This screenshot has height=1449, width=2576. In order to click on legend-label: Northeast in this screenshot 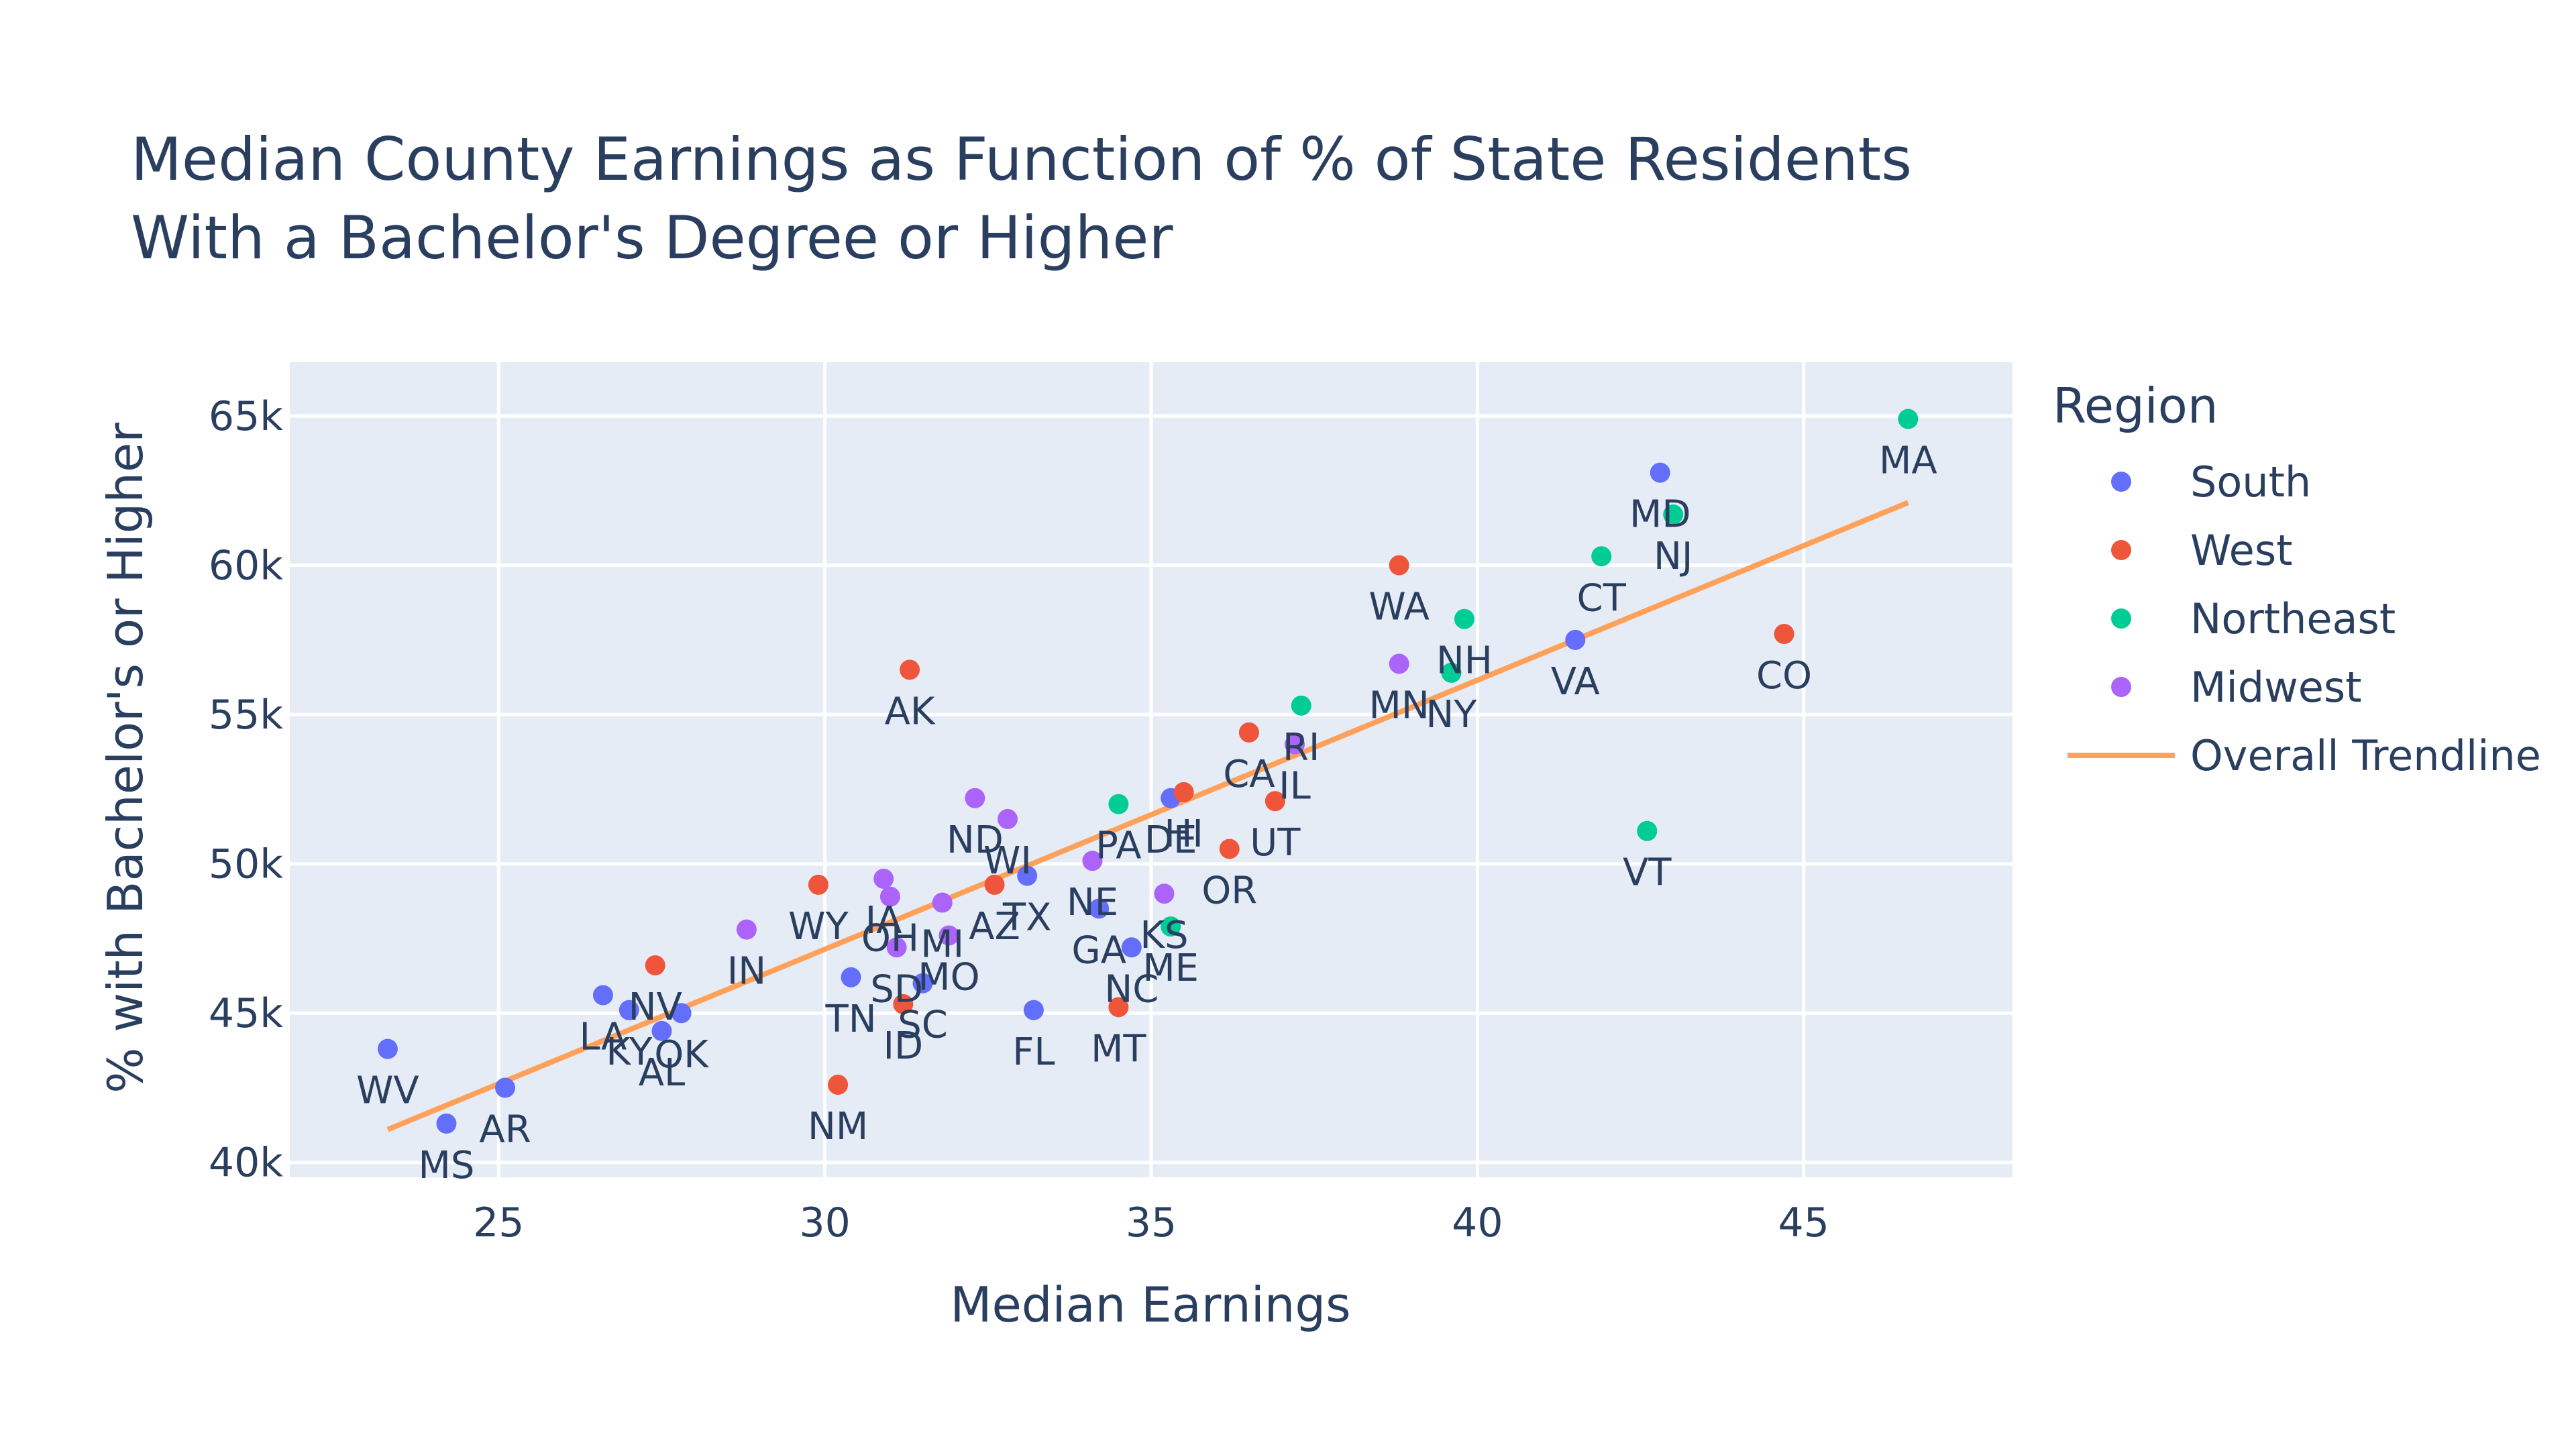, I will do `click(2293, 618)`.